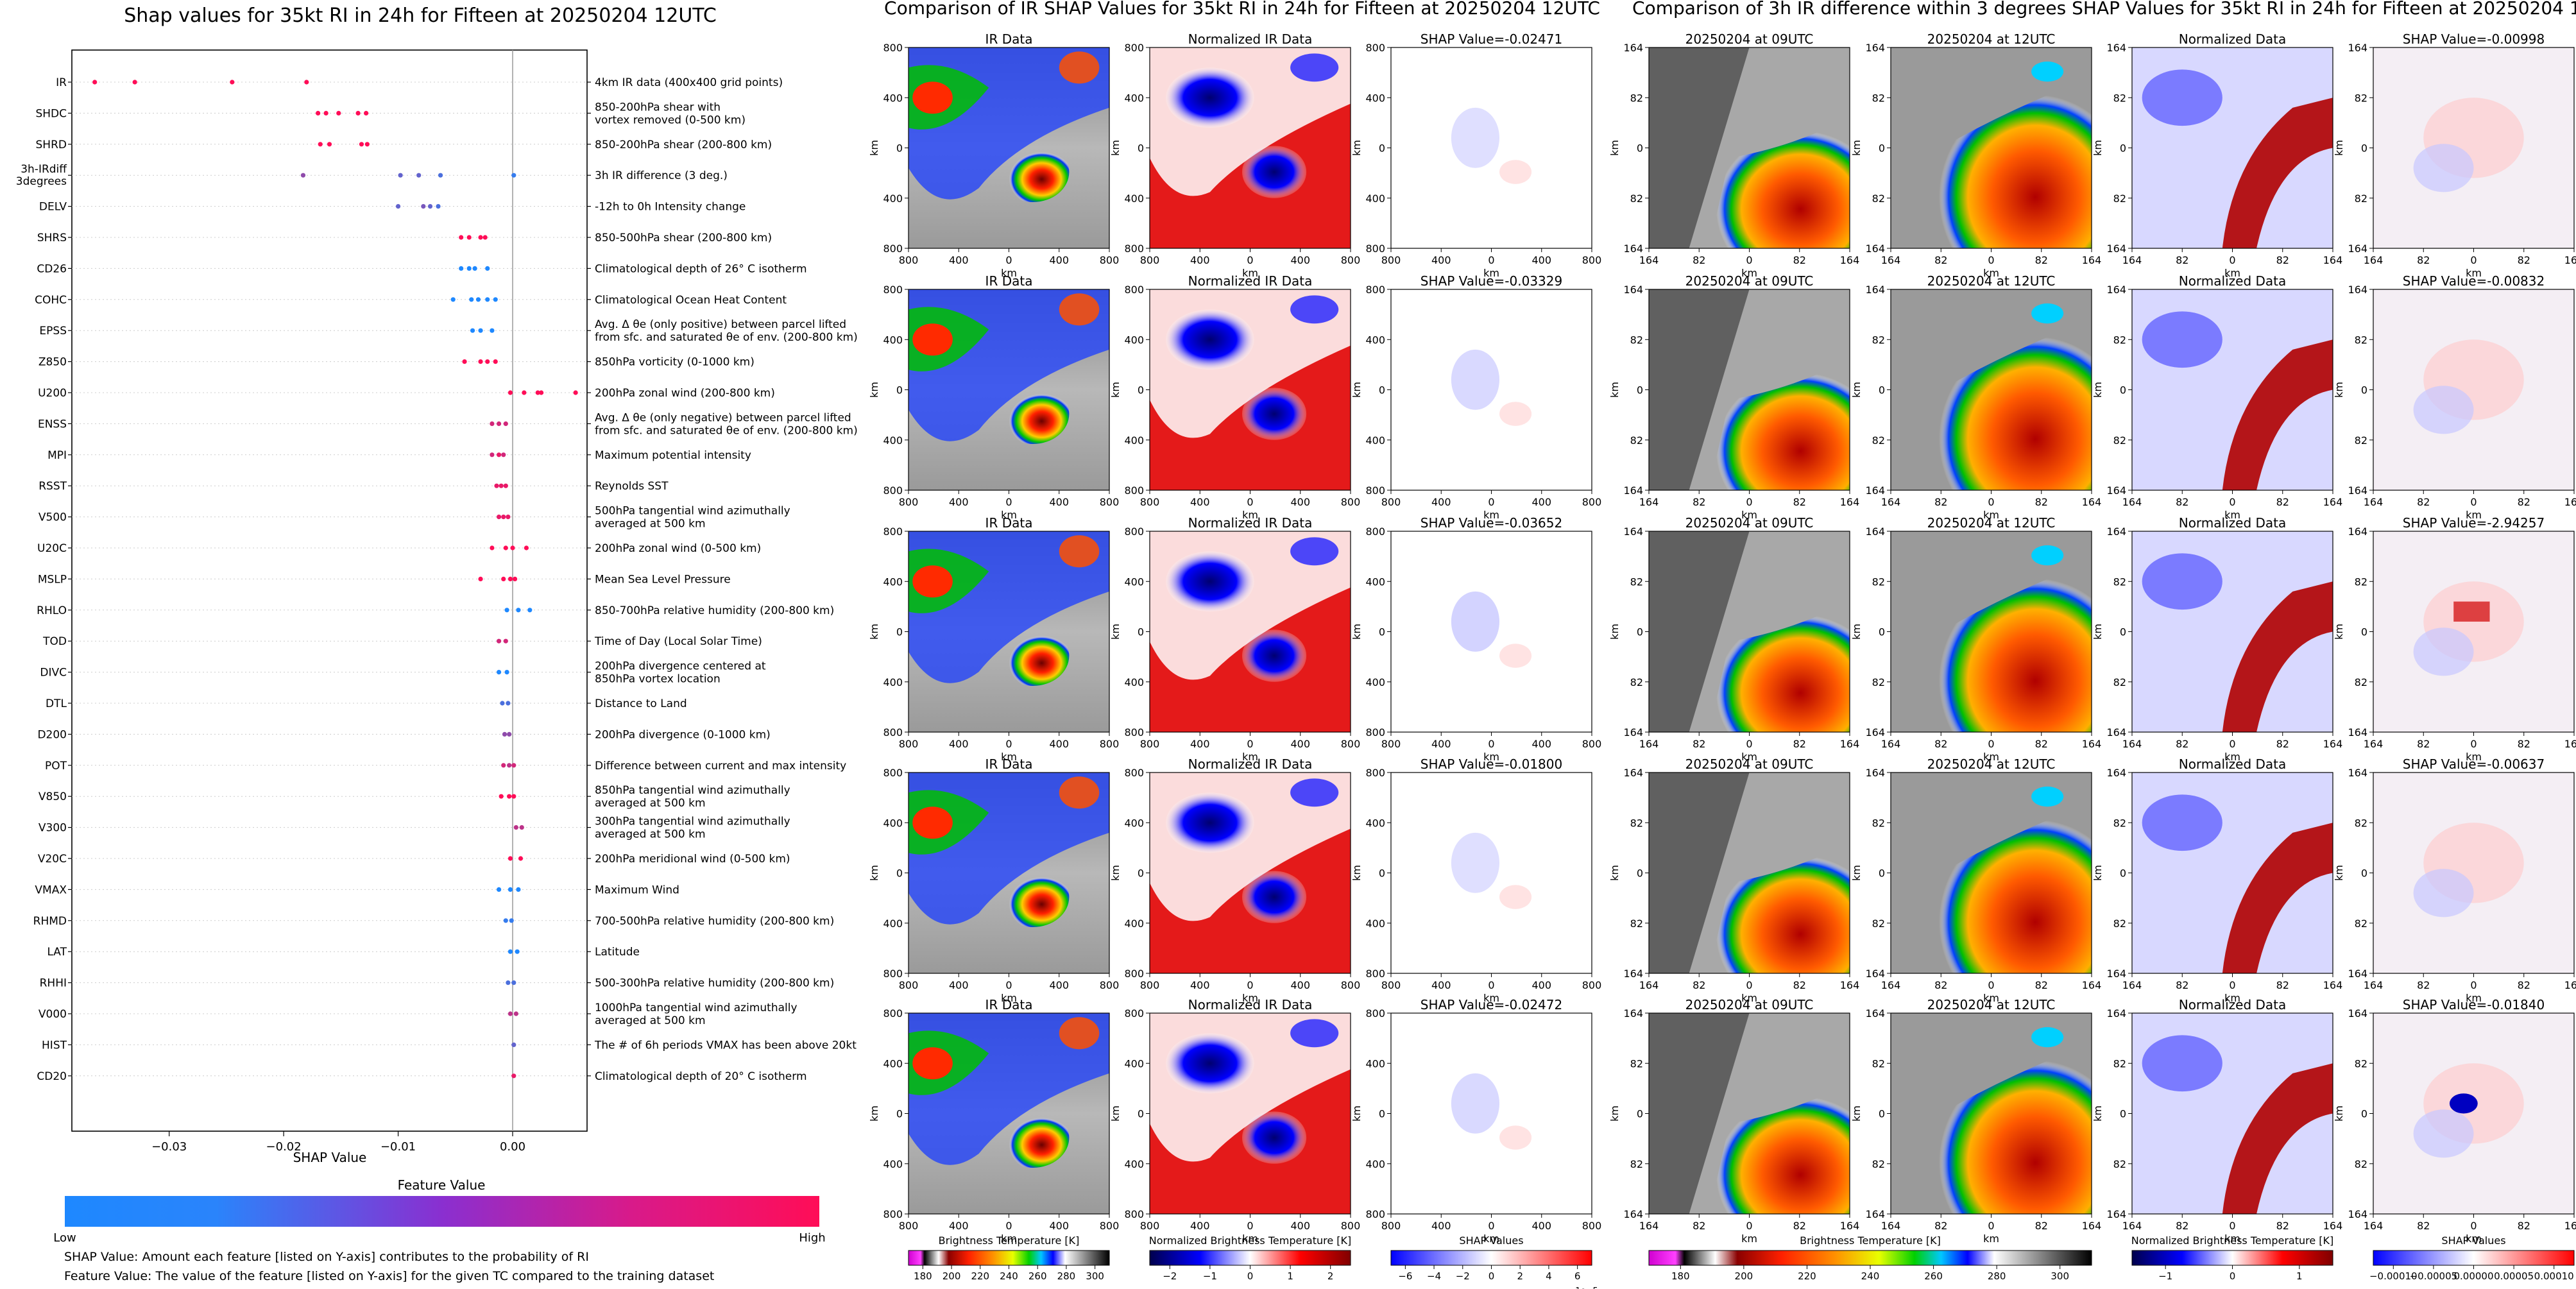 This screenshot has width=2576, height=1289. I want to click on colorbar-label: Normalized Brightness Temperature [K], so click(2232, 1241).